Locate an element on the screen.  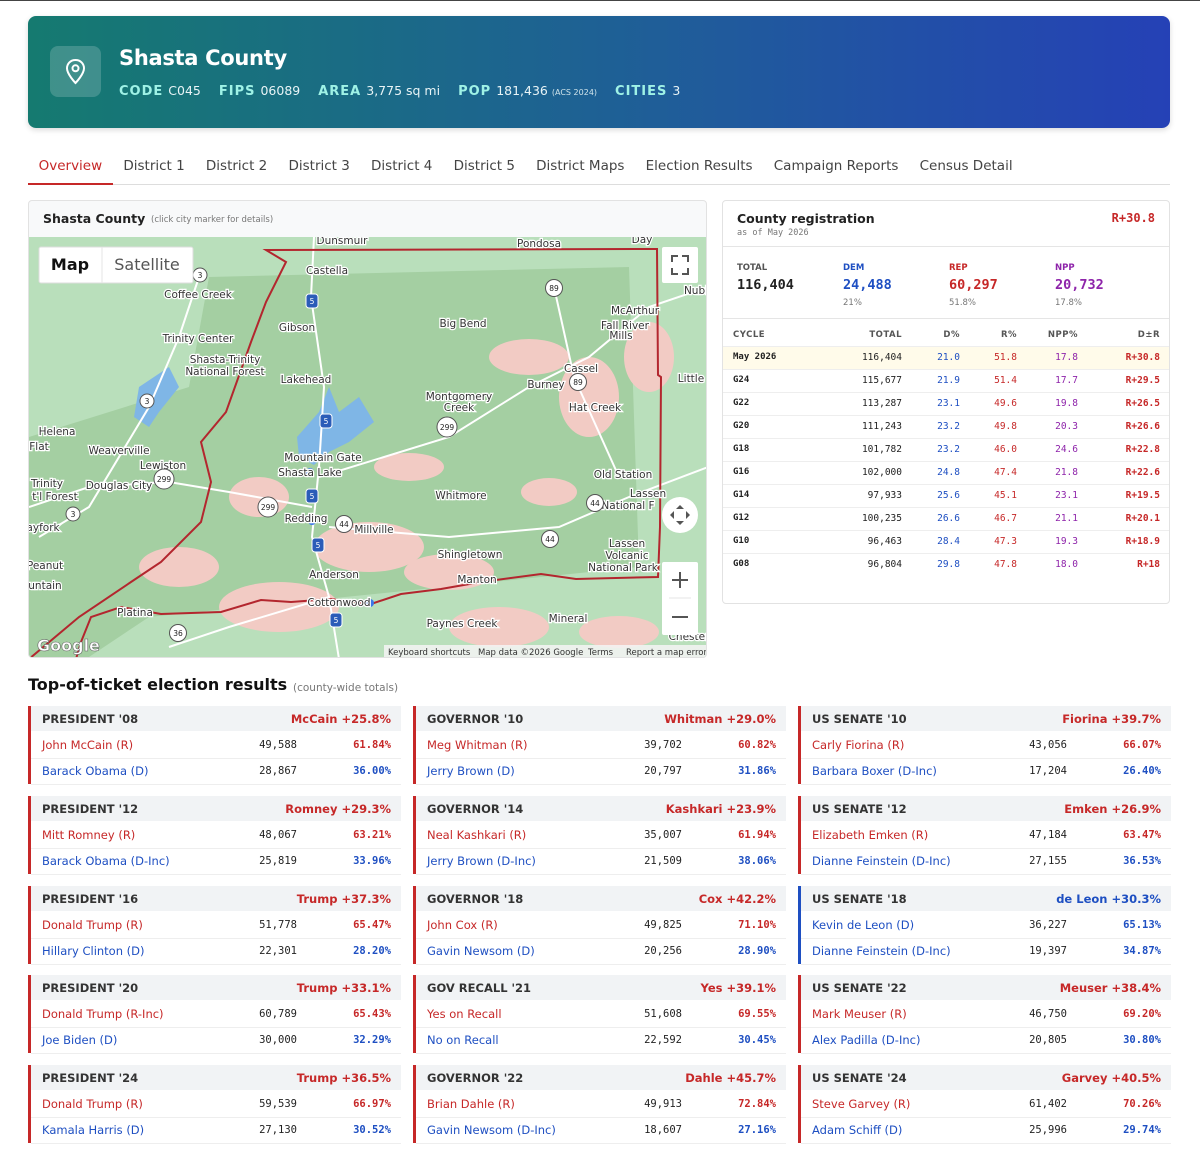
tab: District 2 is located at coordinates (236, 166).